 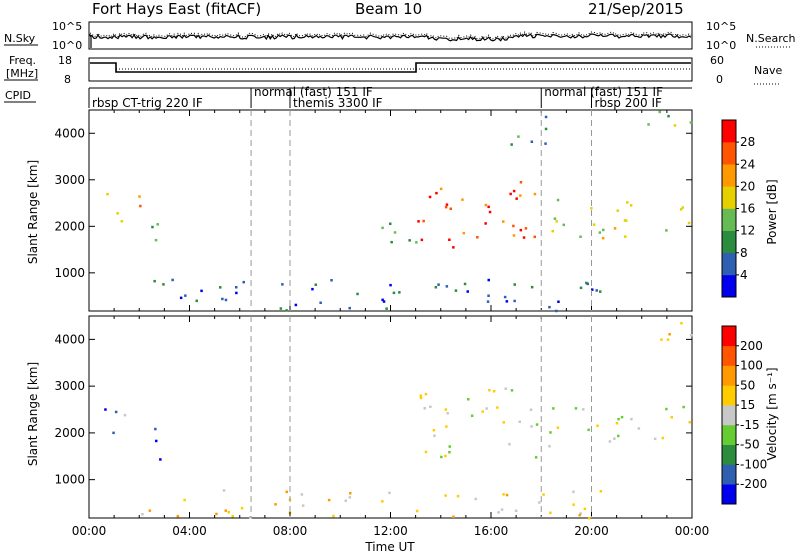 I want to click on nave-tick-low: 0, so click(x=719, y=79).